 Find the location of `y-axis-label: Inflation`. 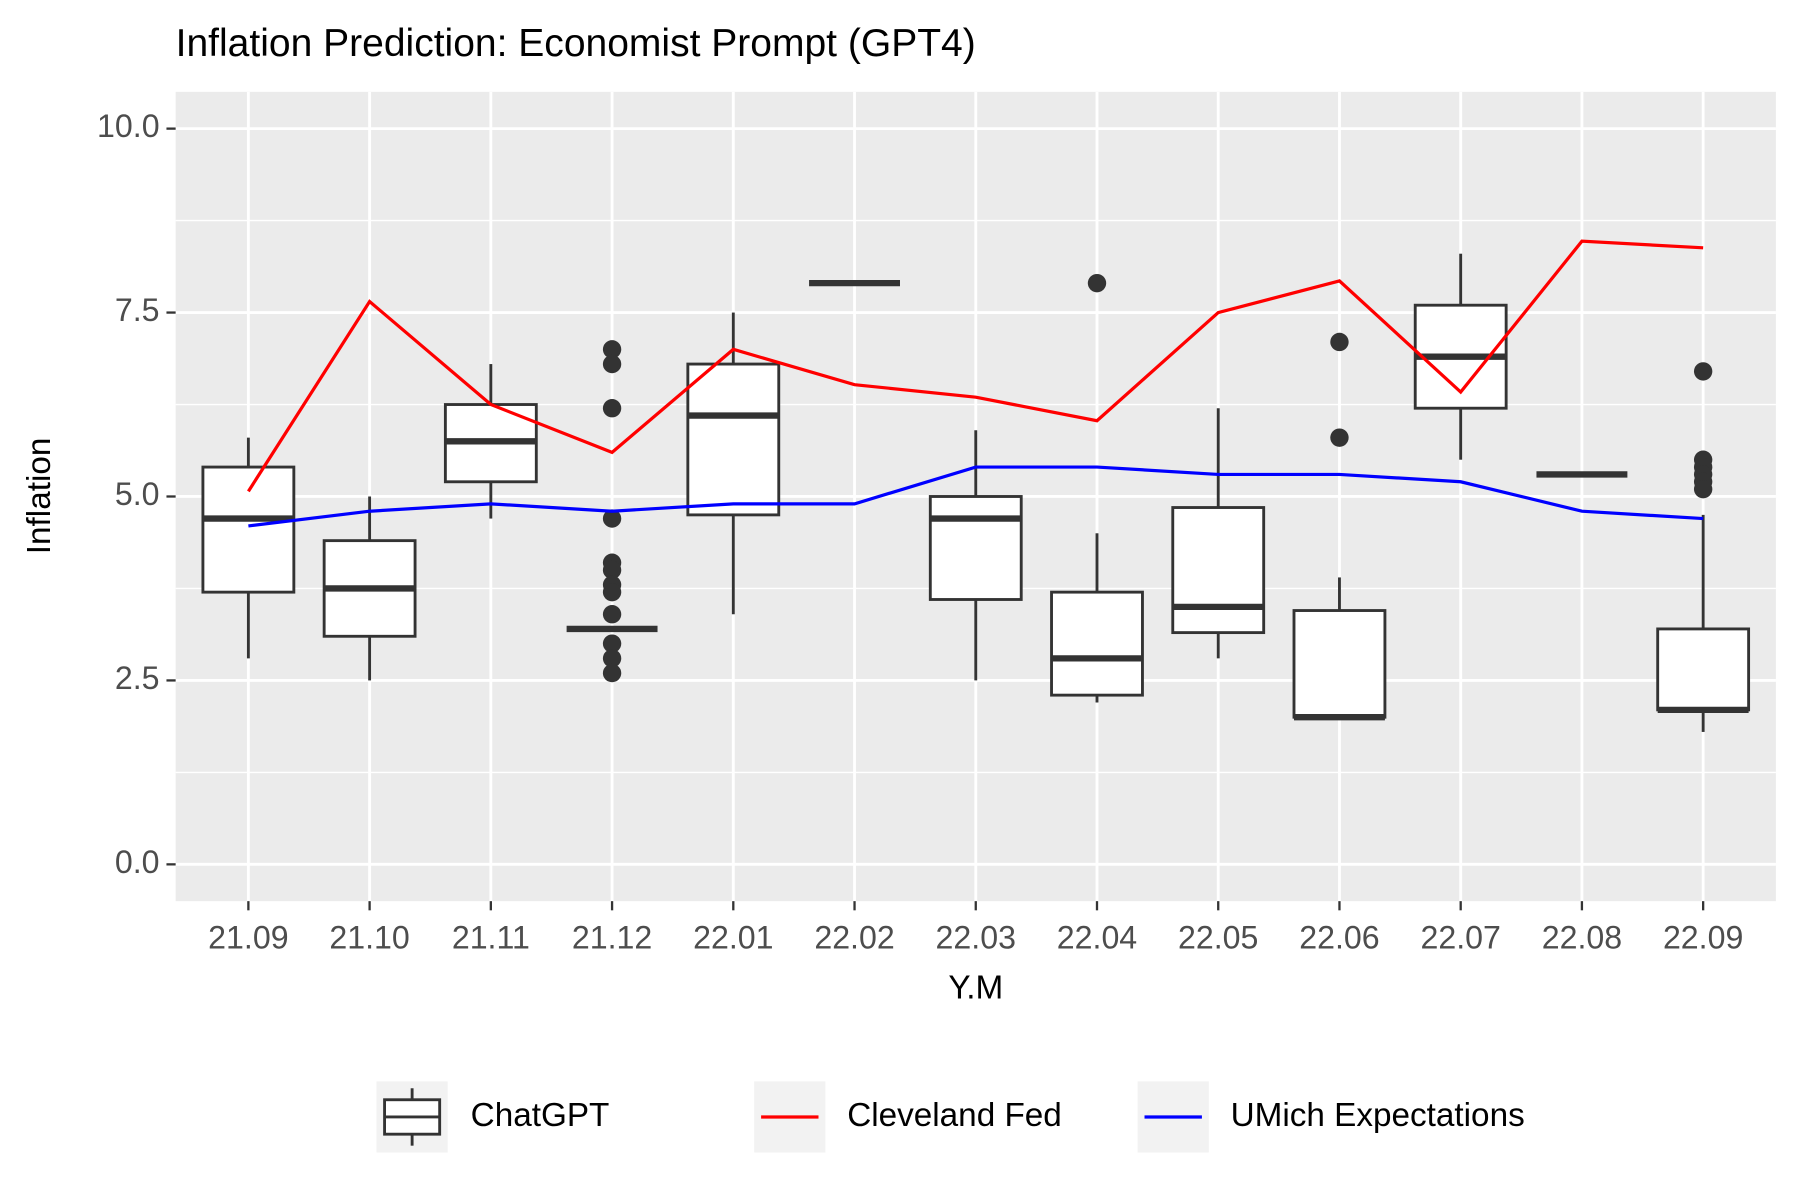

y-axis-label: Inflation is located at coordinates (39, 496).